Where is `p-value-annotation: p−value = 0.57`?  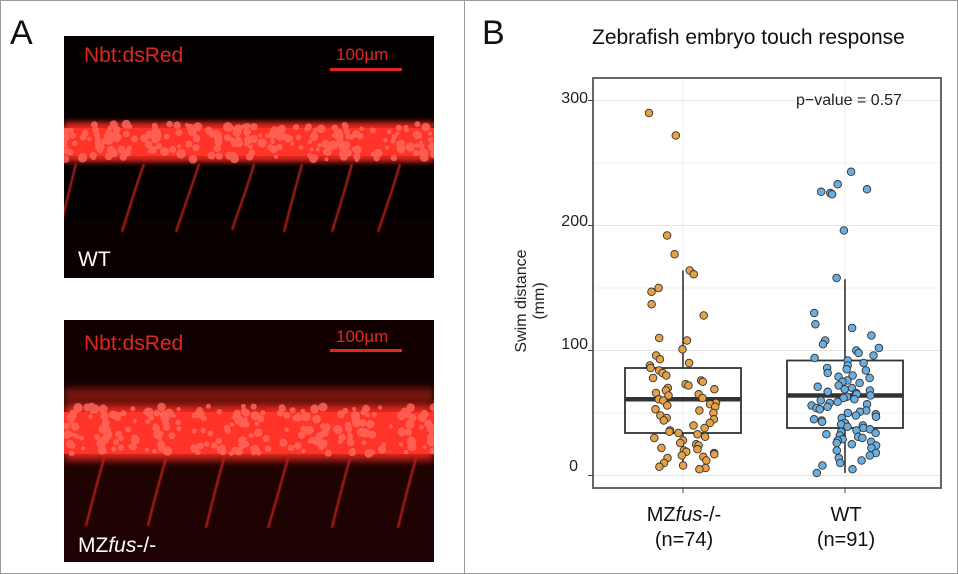 p-value-annotation: p−value = 0.57 is located at coordinates (849, 100).